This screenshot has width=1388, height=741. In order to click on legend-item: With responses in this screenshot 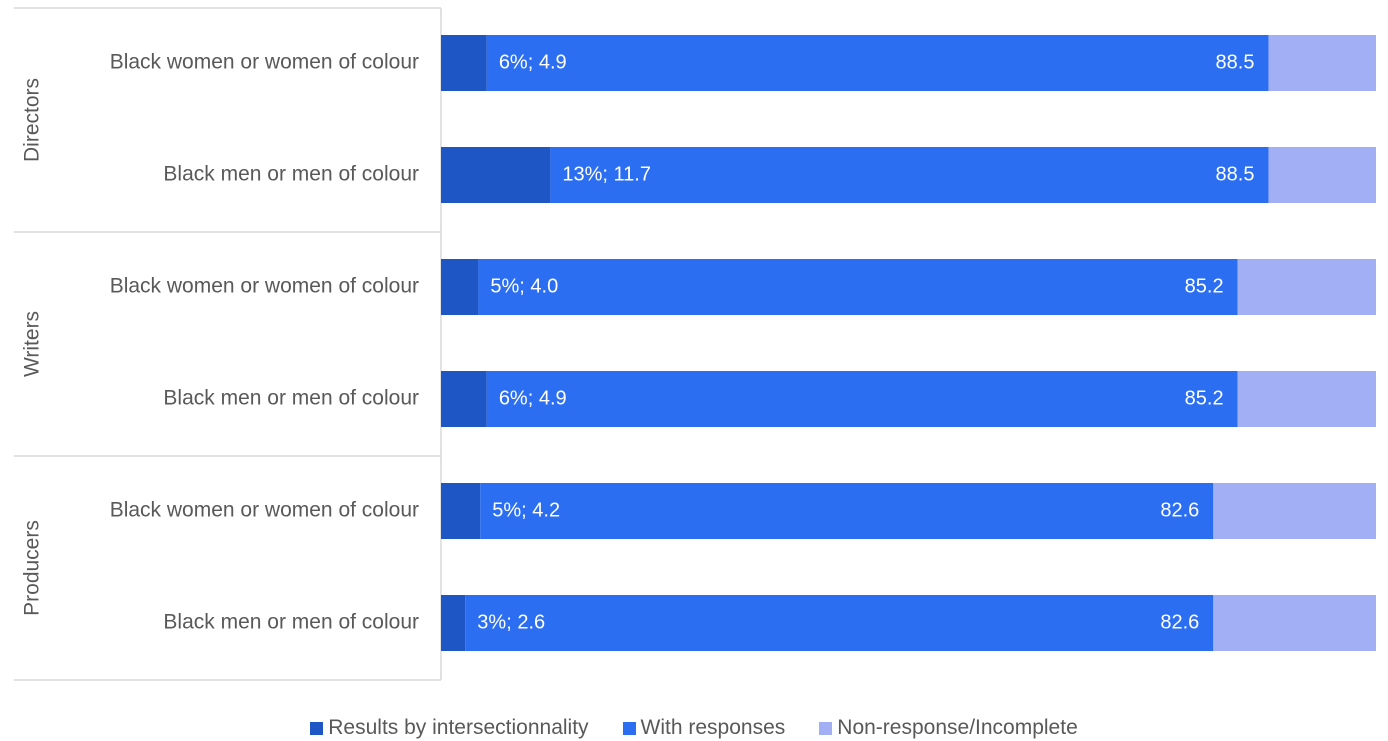, I will do `click(704, 728)`.